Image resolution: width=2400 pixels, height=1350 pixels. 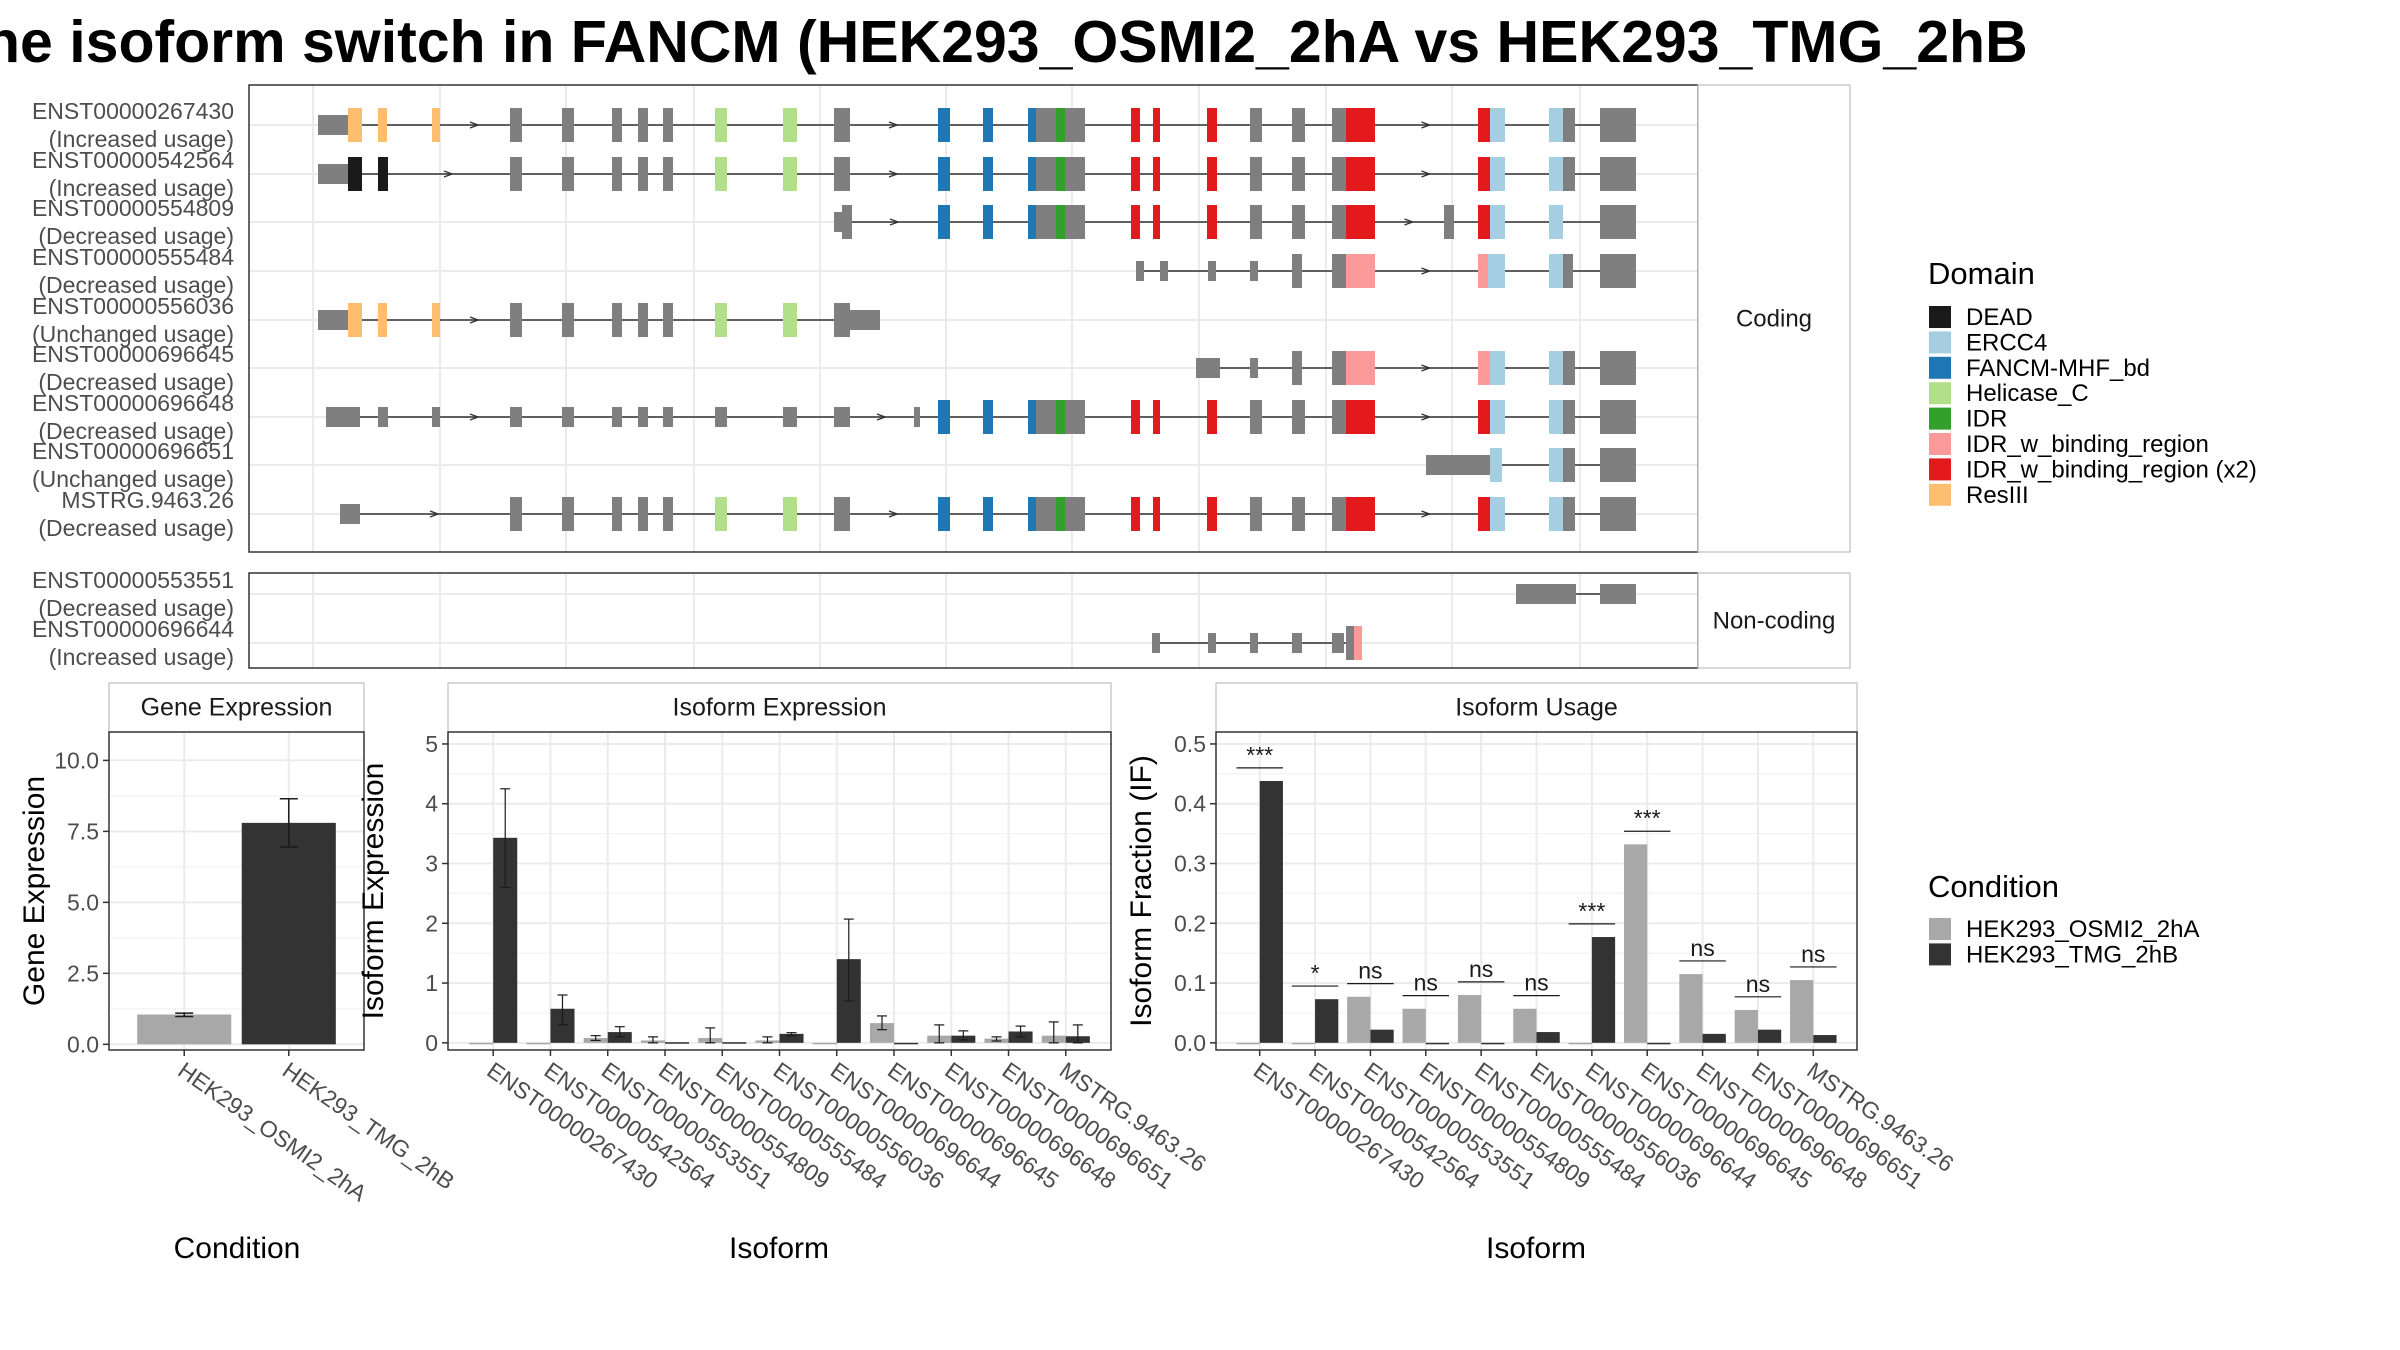 I want to click on gene-expression-border, so click(x=236, y=891).